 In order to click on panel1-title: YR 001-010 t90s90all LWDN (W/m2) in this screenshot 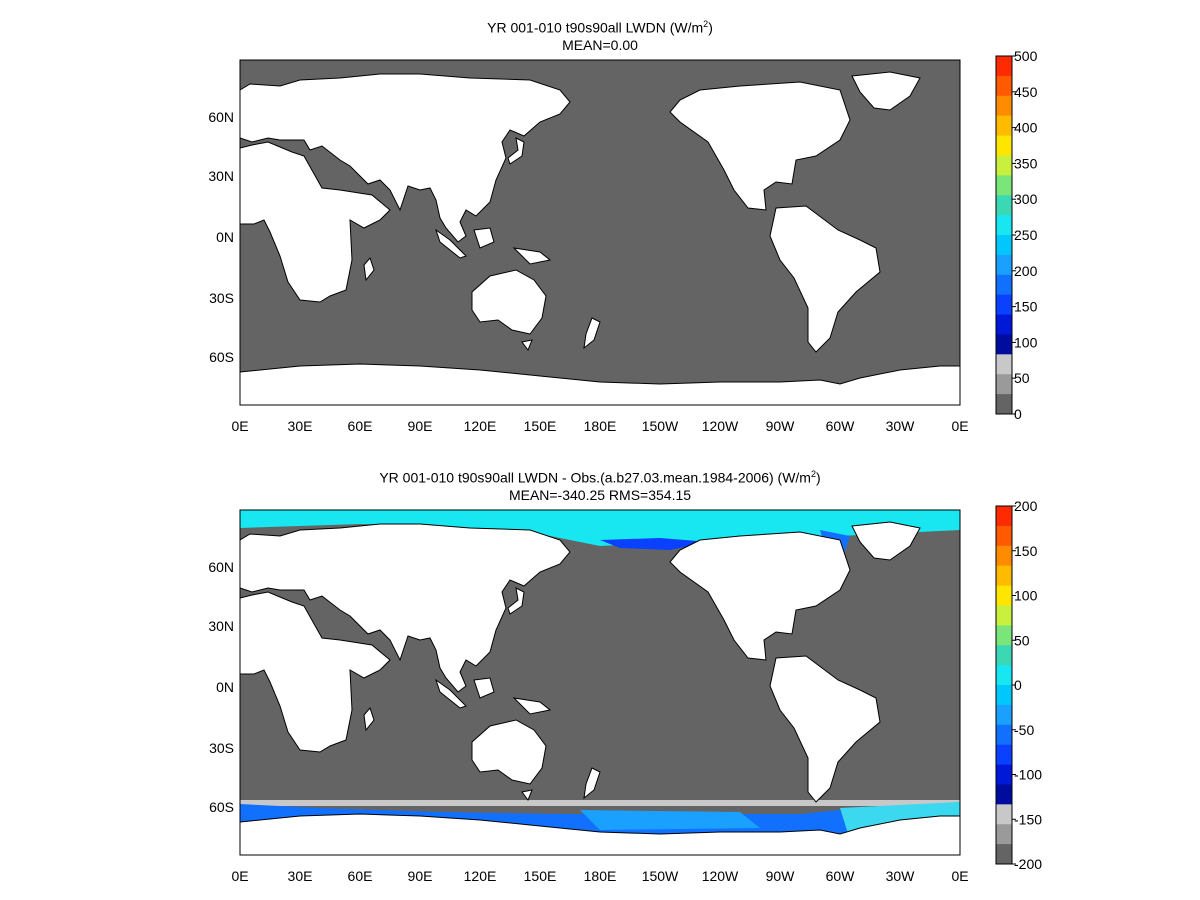, I will do `click(600, 27)`.